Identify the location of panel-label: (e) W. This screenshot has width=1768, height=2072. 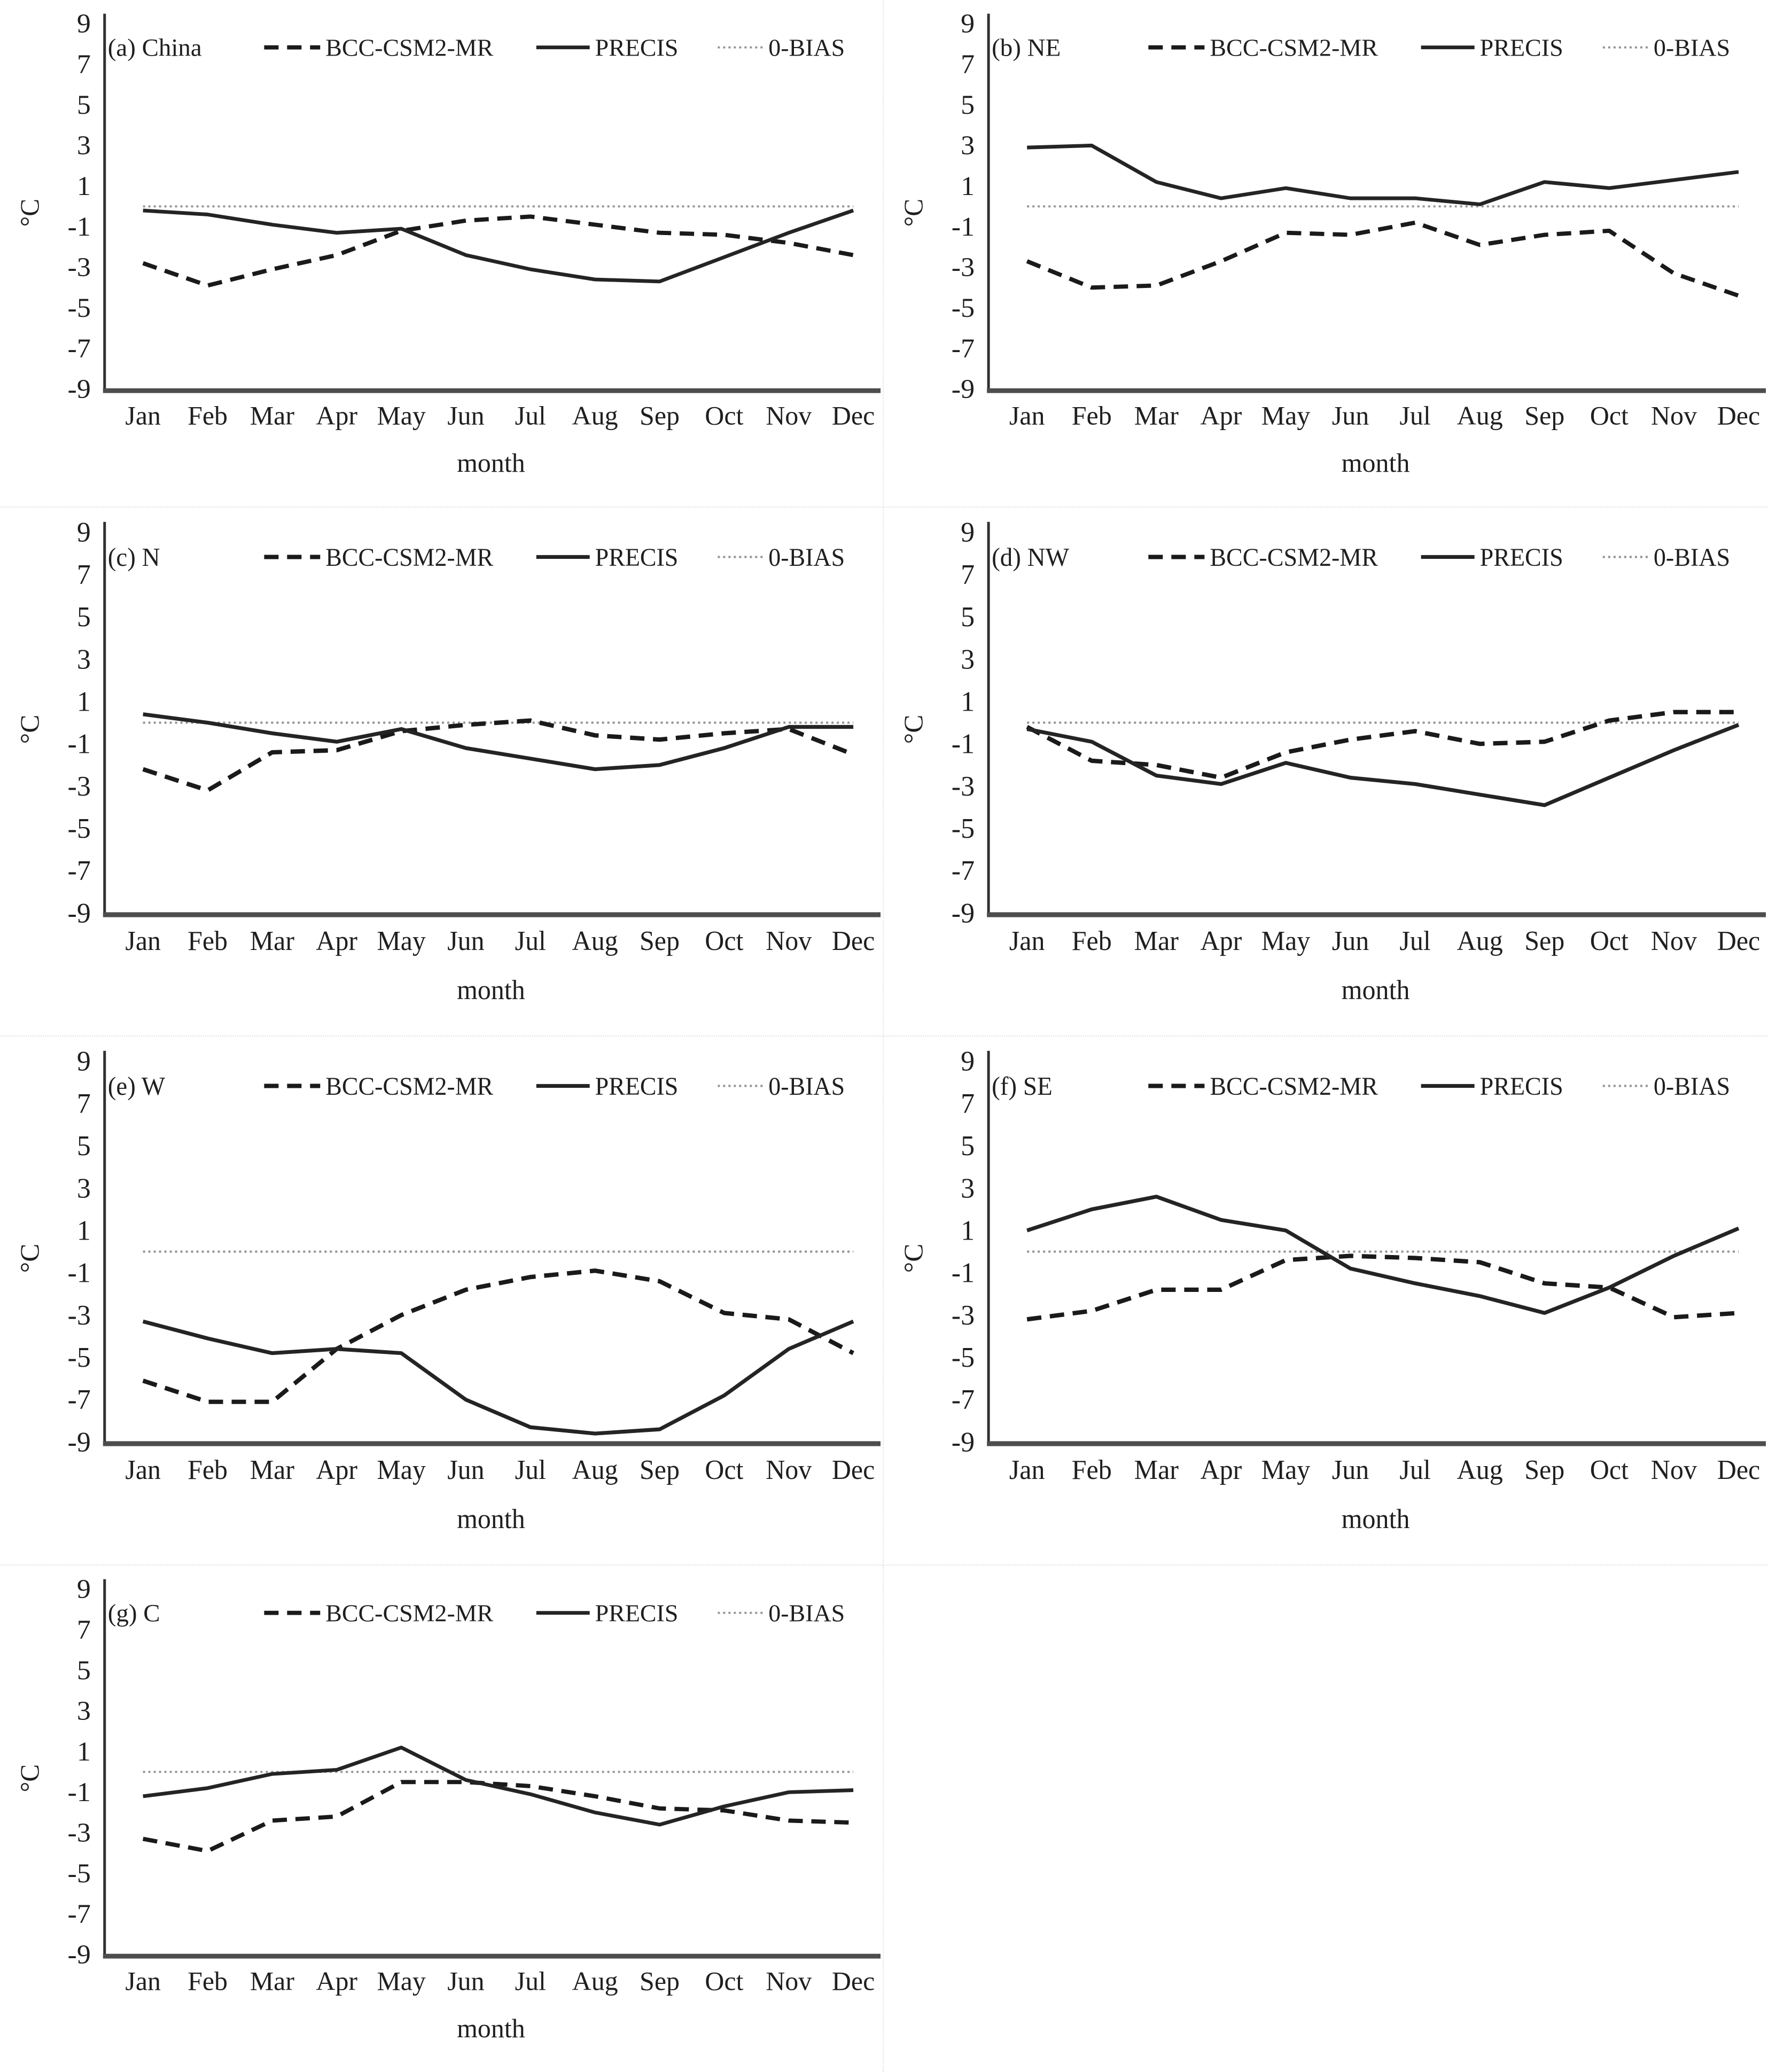
(136, 1087).